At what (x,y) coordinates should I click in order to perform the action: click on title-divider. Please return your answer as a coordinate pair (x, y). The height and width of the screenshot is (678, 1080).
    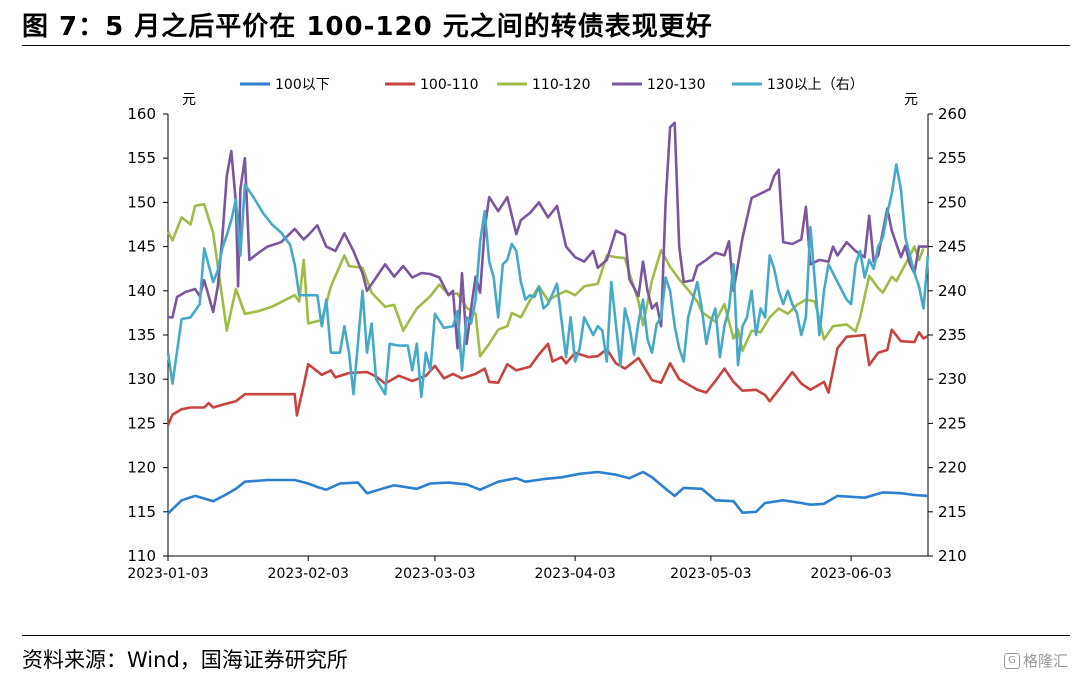
    Looking at the image, I should click on (546, 45).